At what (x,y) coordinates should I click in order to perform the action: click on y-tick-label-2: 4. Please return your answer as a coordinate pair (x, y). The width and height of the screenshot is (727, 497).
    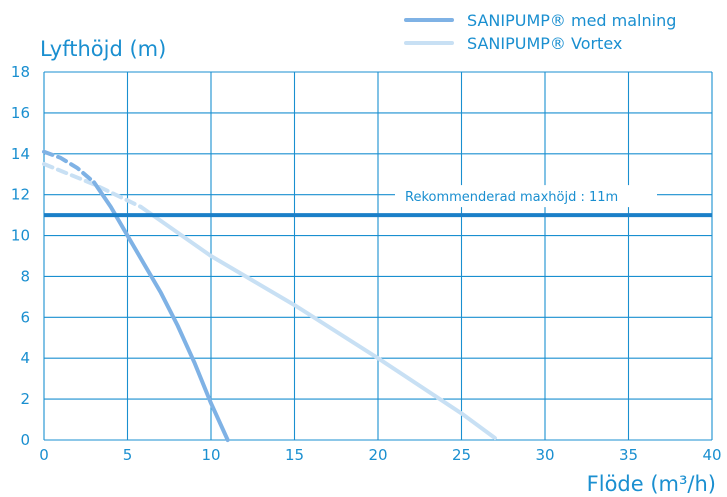
    Looking at the image, I should click on (25, 358).